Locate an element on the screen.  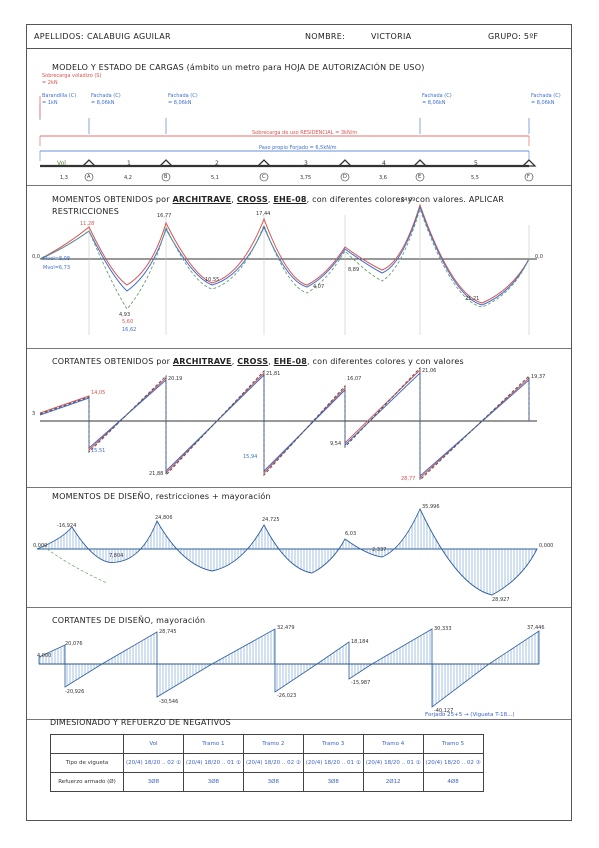
shear-label-21: 21,88 is located at coordinates (156, 474).